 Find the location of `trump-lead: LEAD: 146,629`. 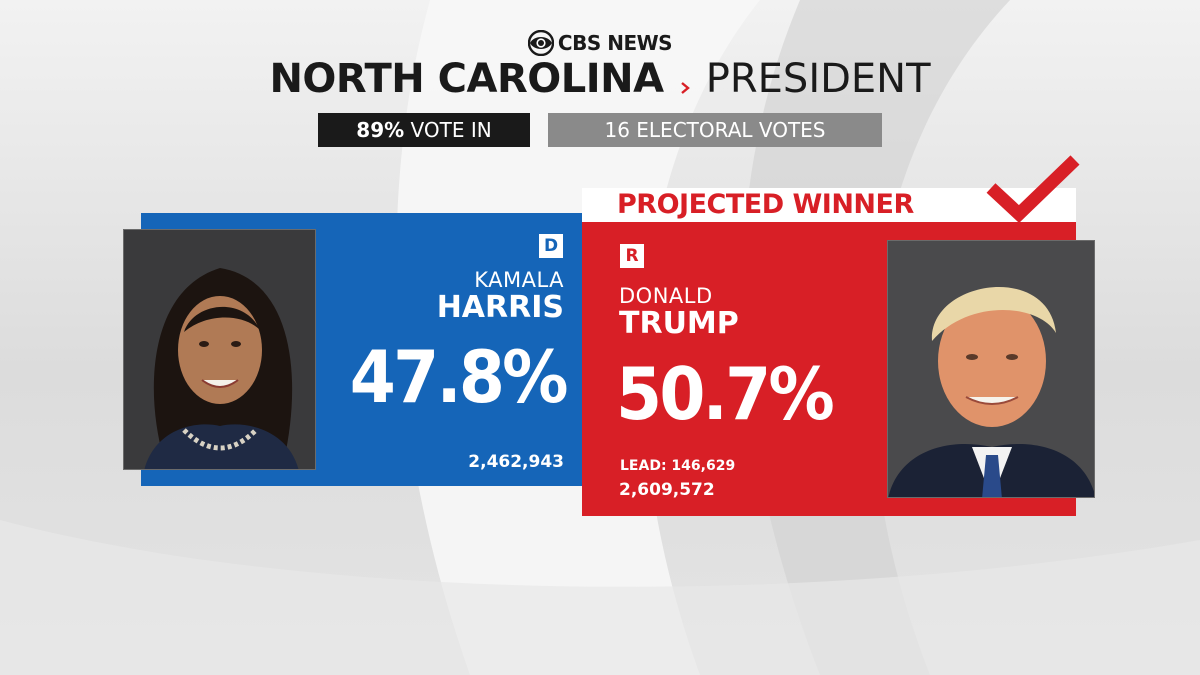

trump-lead: LEAD: 146,629 is located at coordinates (678, 466).